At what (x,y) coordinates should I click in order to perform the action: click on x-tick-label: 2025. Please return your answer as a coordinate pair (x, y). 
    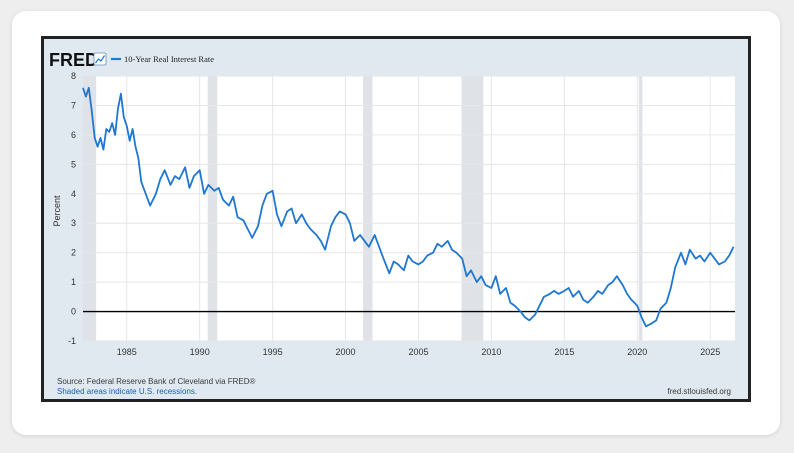
    Looking at the image, I should click on (710, 352).